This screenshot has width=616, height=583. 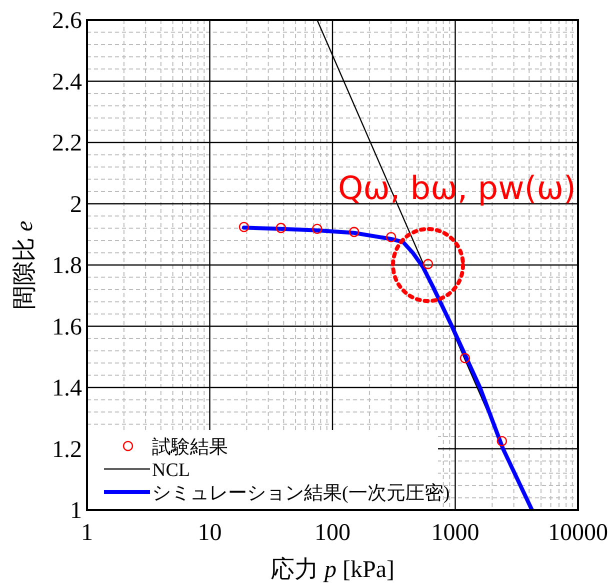 I want to click on x-tick-label: 10, so click(x=210, y=533).